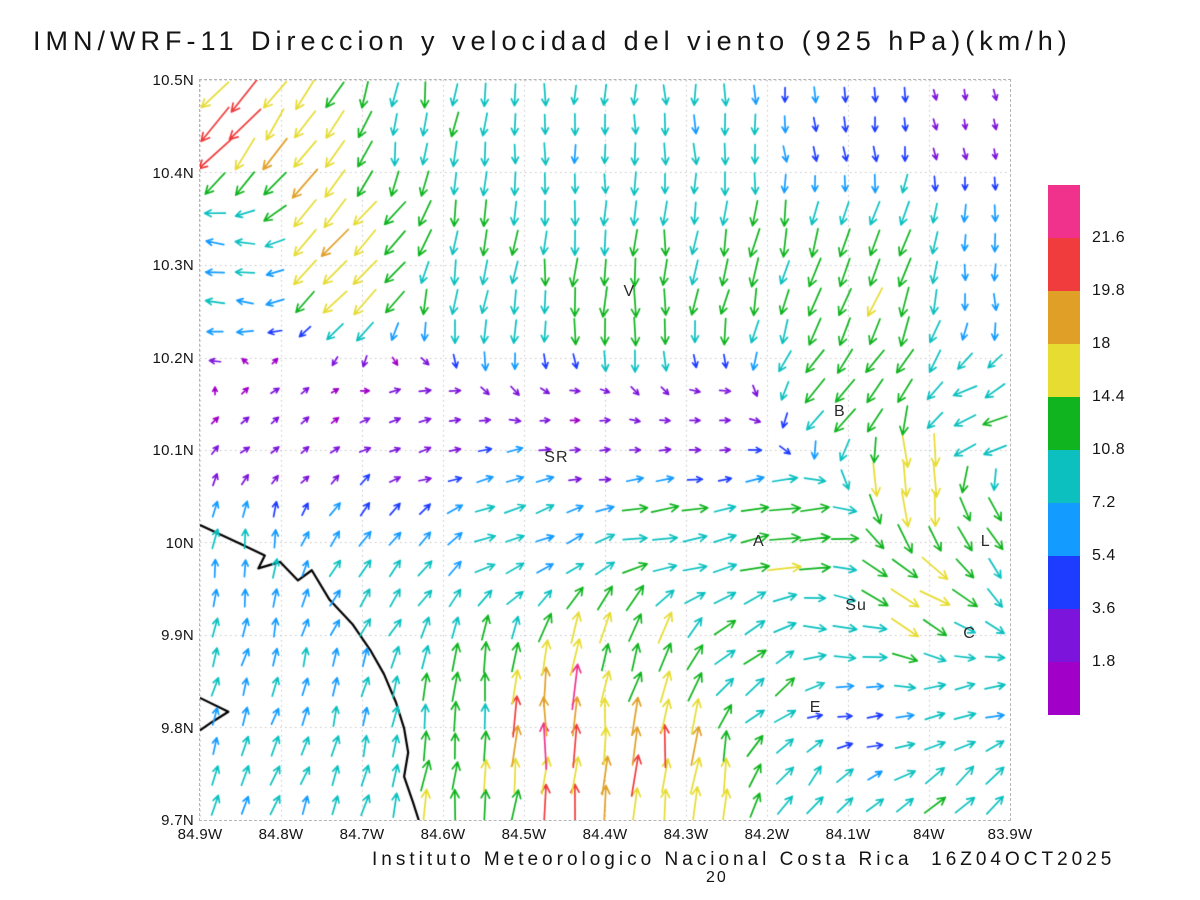 This screenshot has width=1200, height=900. I want to click on x-axis-tick-label: 84.9W, so click(200, 834).